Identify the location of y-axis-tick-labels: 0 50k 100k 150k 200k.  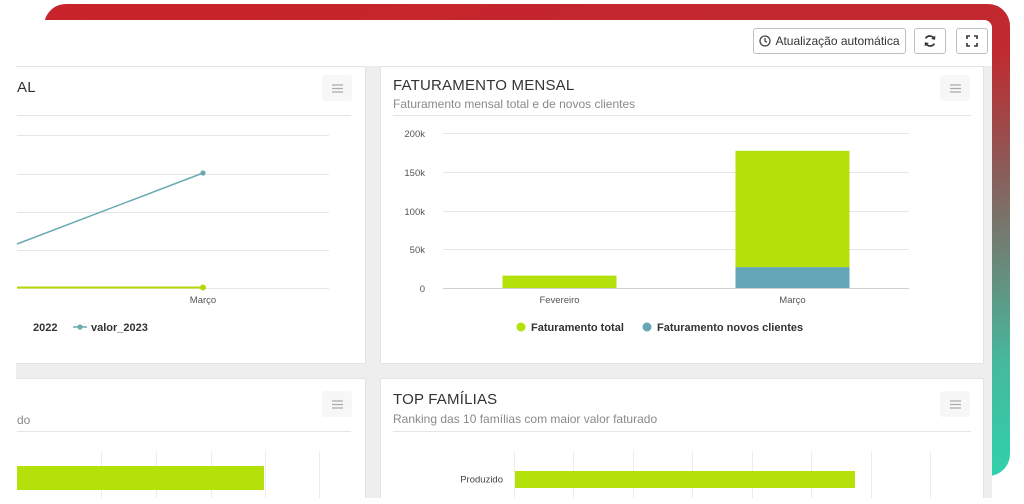
(414, 212).